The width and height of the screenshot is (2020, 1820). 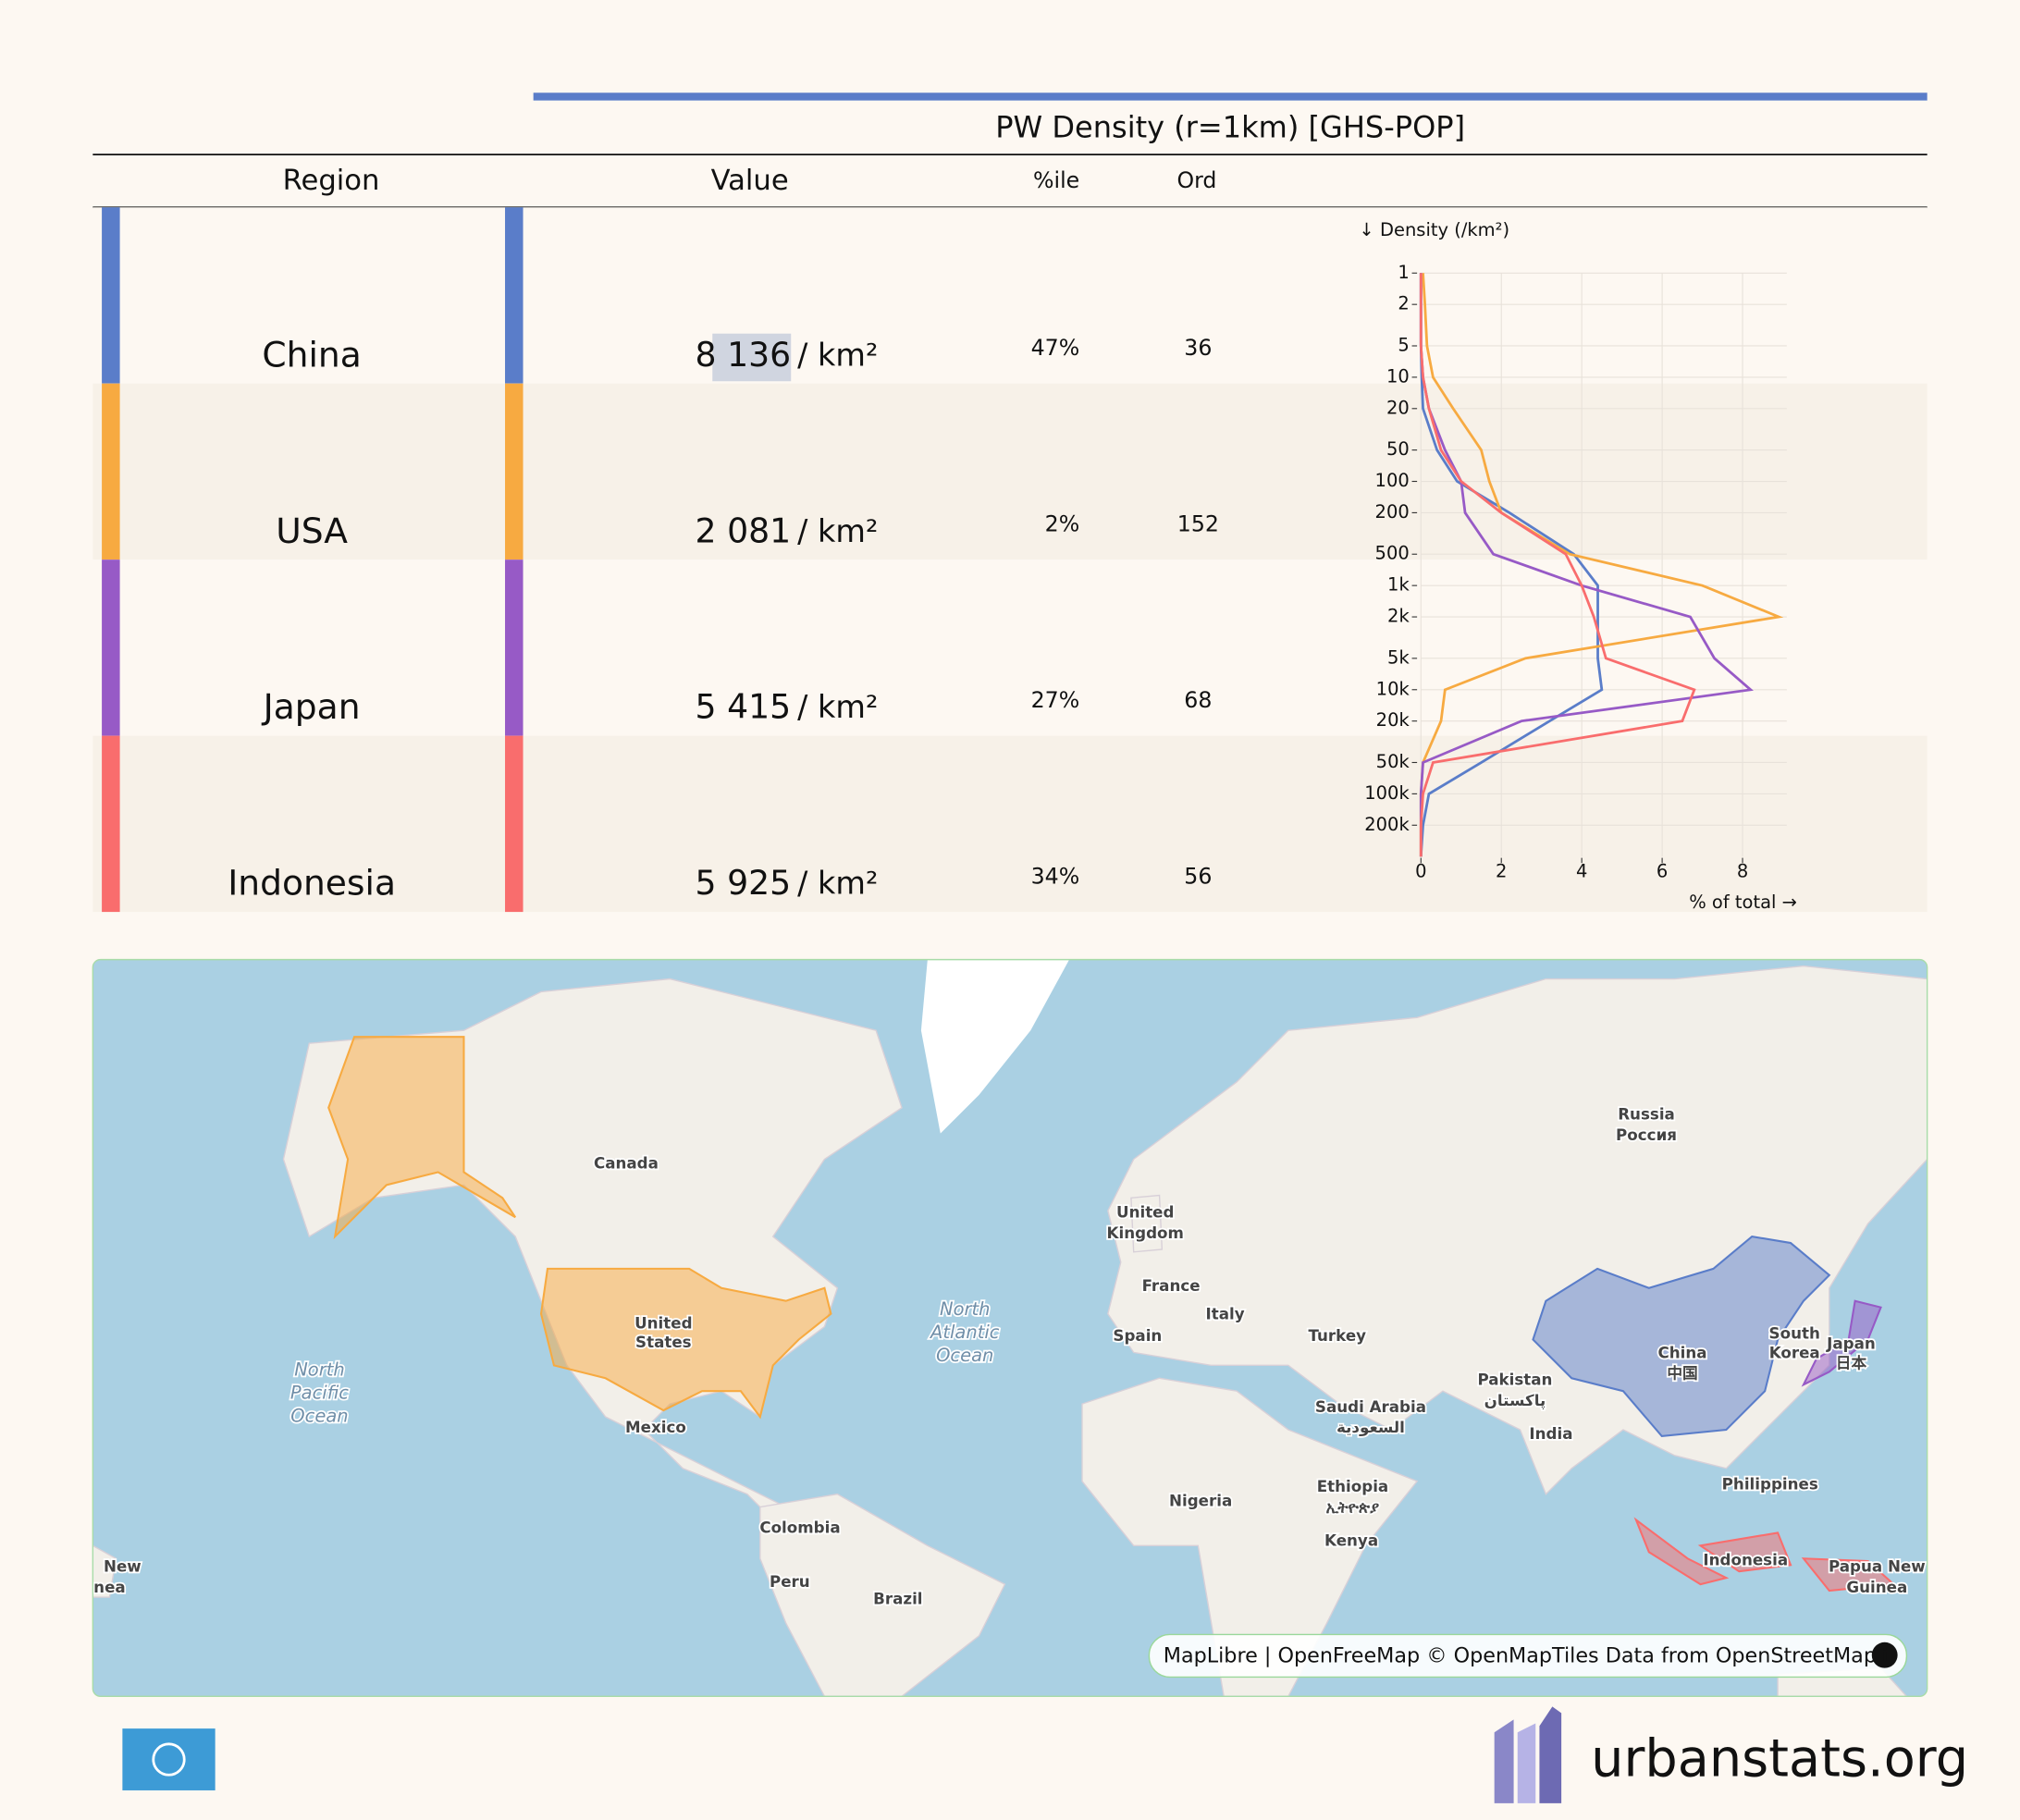 I want to click on value-highlight, so click(x=752, y=357).